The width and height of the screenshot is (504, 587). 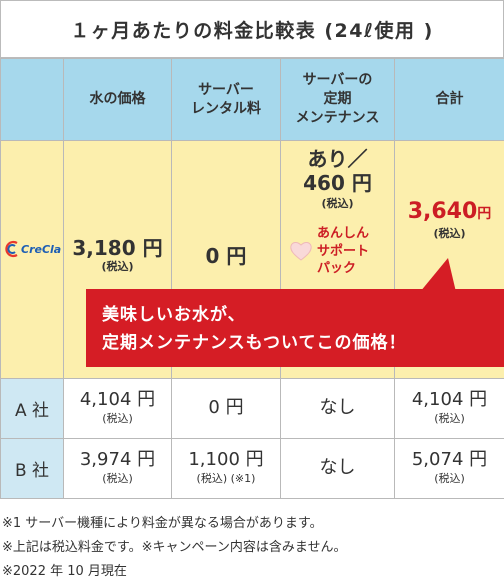 I want to click on company-total: 4,104 円 (税込), so click(x=449, y=408).